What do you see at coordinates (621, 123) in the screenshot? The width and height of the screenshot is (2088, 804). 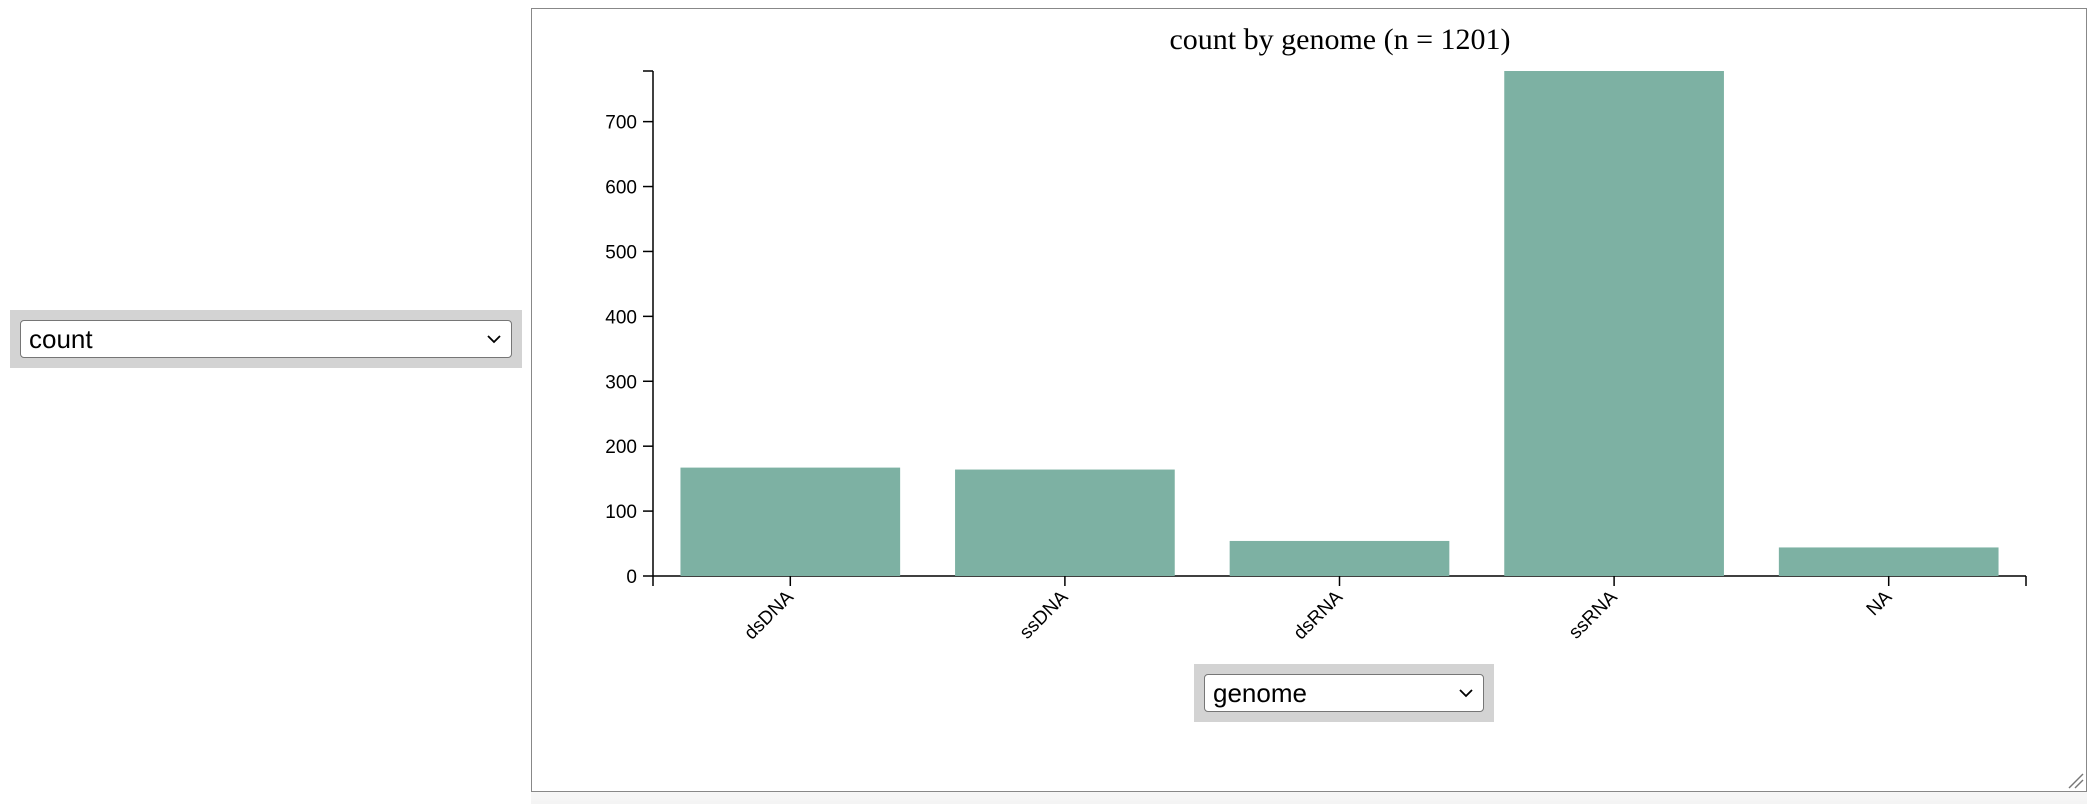 I see `y-tick-label: 700` at bounding box center [621, 123].